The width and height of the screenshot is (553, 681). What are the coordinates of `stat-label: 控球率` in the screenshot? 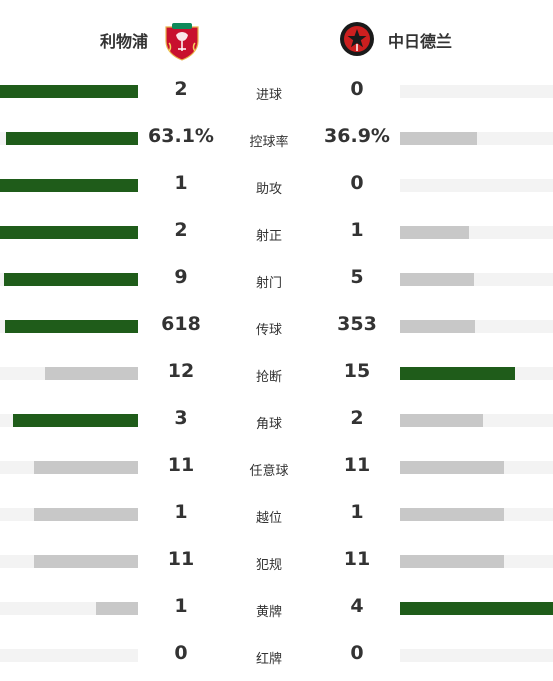 It's located at (269, 142).